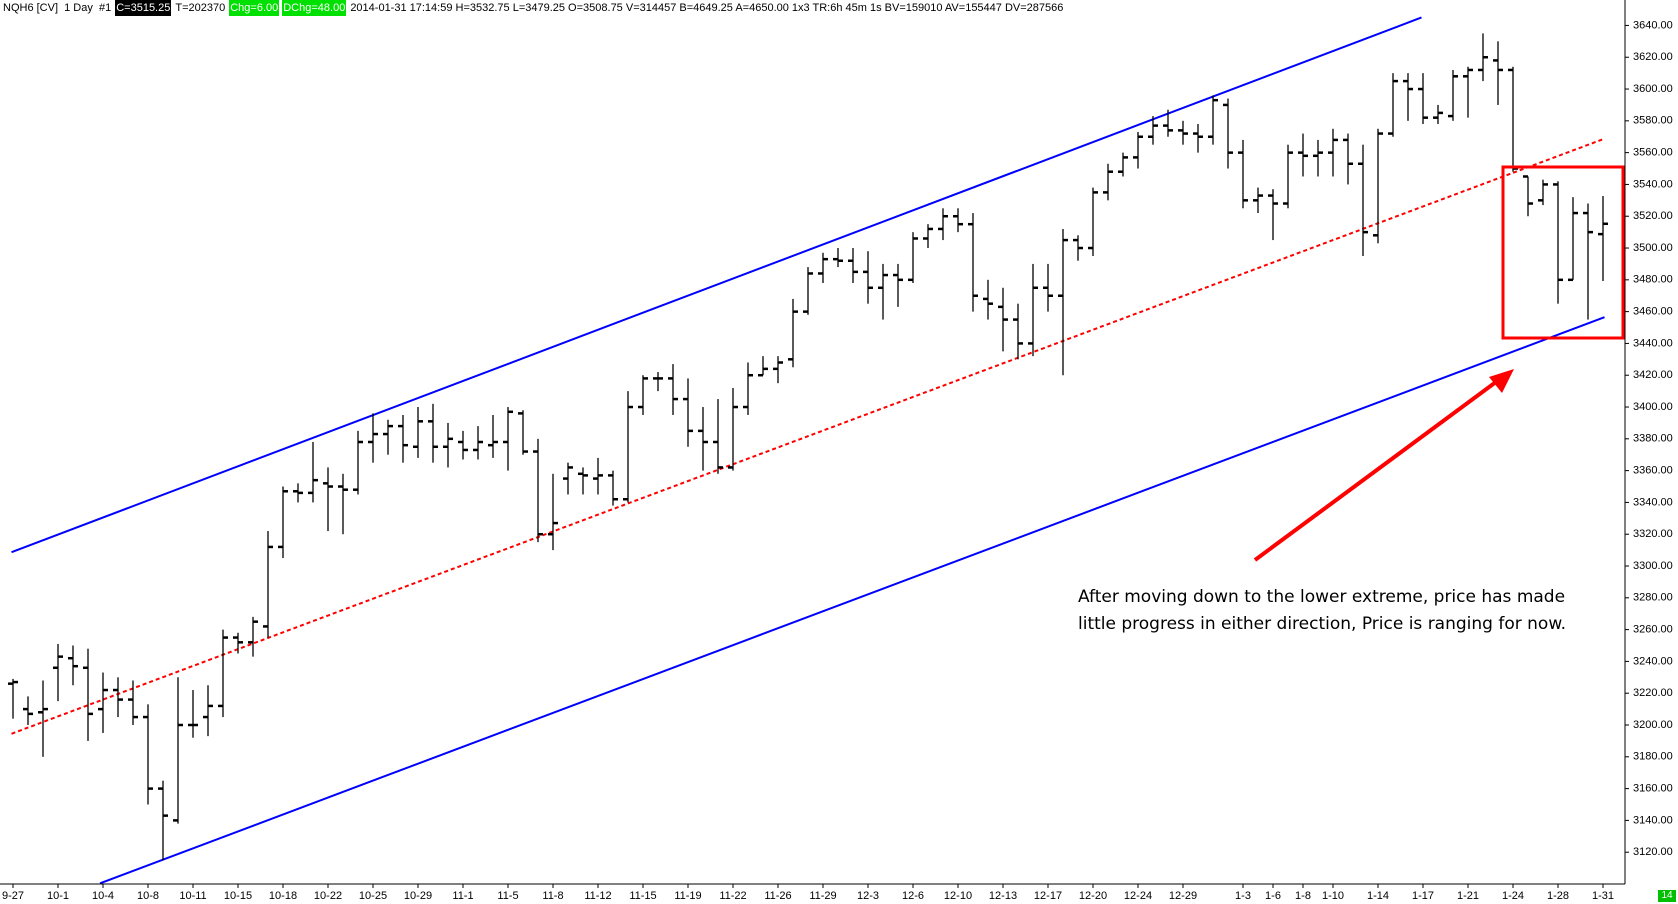 The width and height of the screenshot is (1678, 904). What do you see at coordinates (1513, 896) in the screenshot?
I see `x-tick-label: 1-24` at bounding box center [1513, 896].